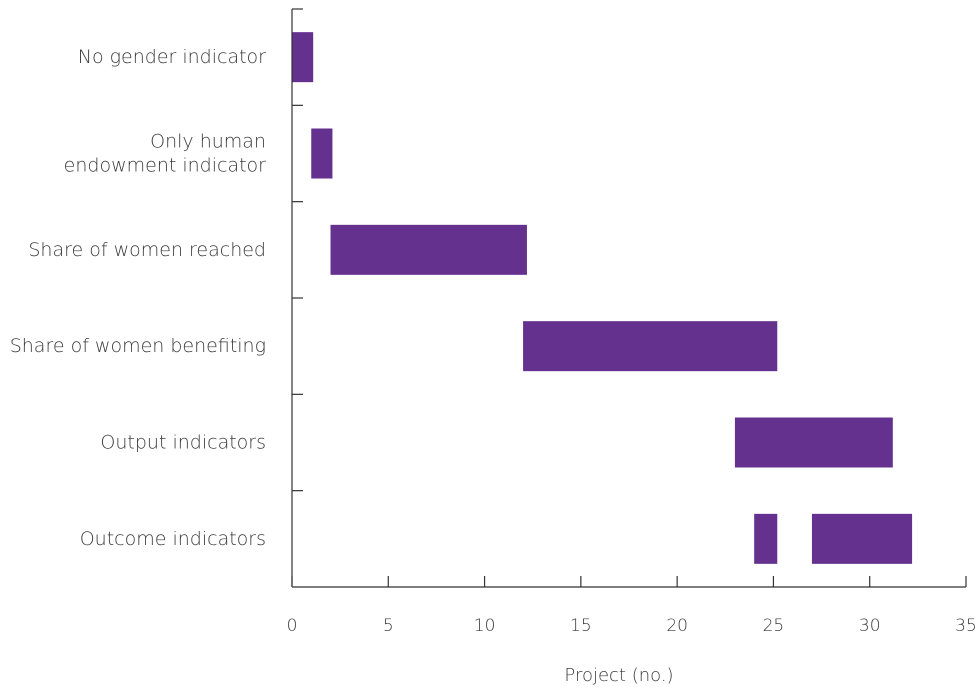  Describe the element at coordinates (183, 443) in the screenshot. I see `category-label: Output indicators` at that location.